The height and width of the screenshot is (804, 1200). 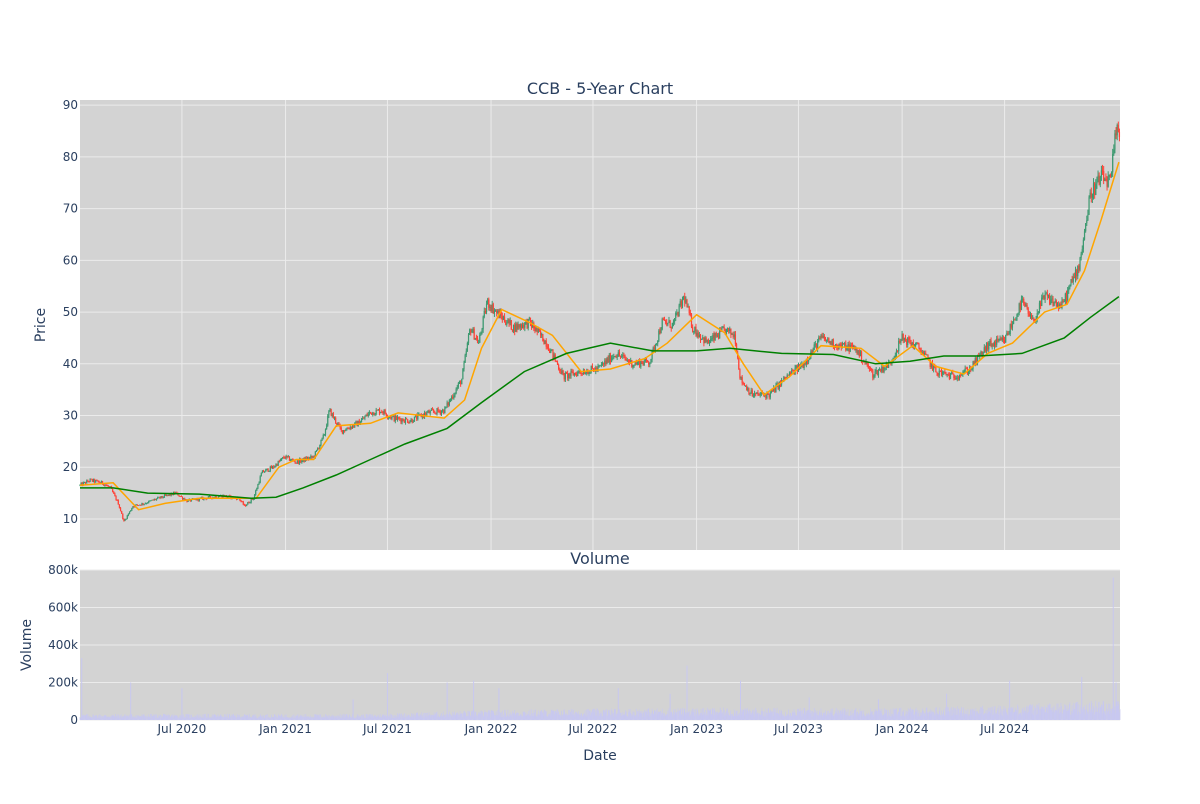 I want to click on price-y-tick-label: 80, so click(x=70, y=157).